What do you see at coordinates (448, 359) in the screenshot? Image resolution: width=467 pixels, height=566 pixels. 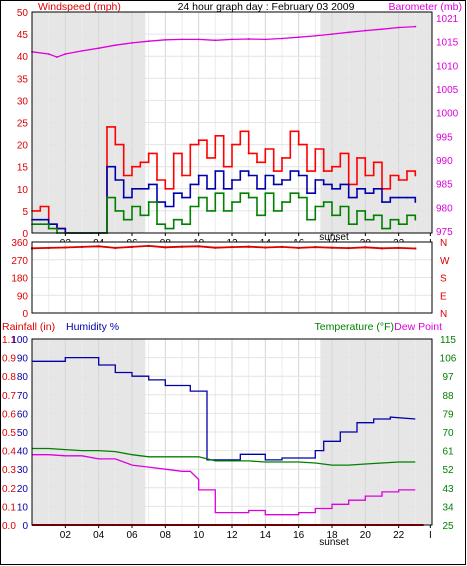 I see `temperature-tick-label: 106` at bounding box center [448, 359].